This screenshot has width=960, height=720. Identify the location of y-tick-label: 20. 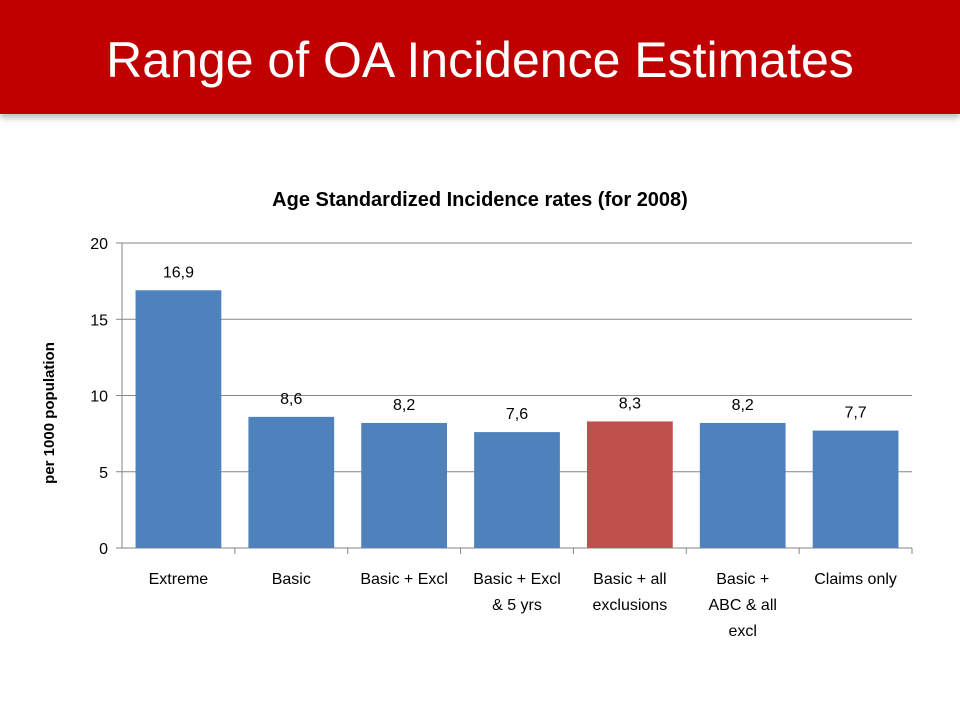
(99, 244).